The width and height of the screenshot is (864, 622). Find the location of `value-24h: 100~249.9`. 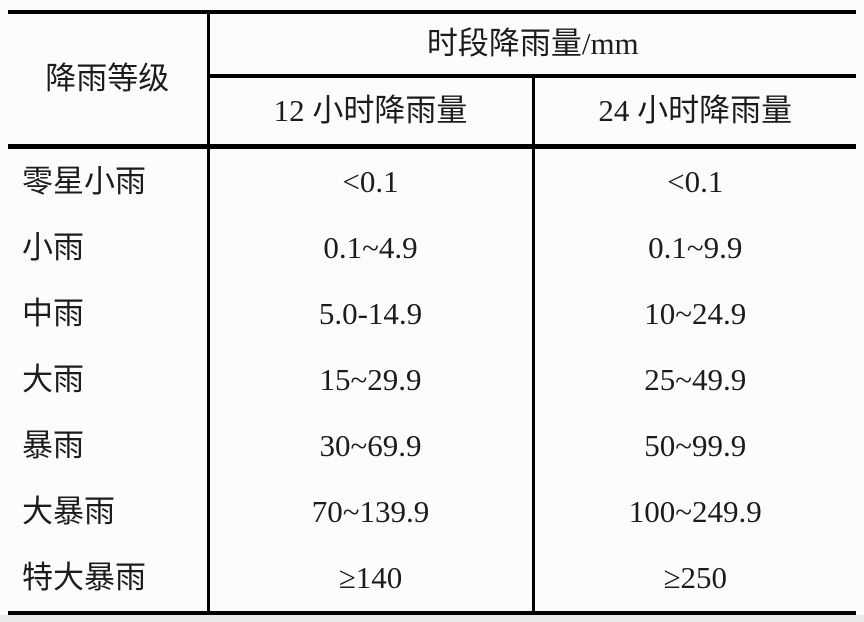

value-24h: 100~249.9 is located at coordinates (695, 511).